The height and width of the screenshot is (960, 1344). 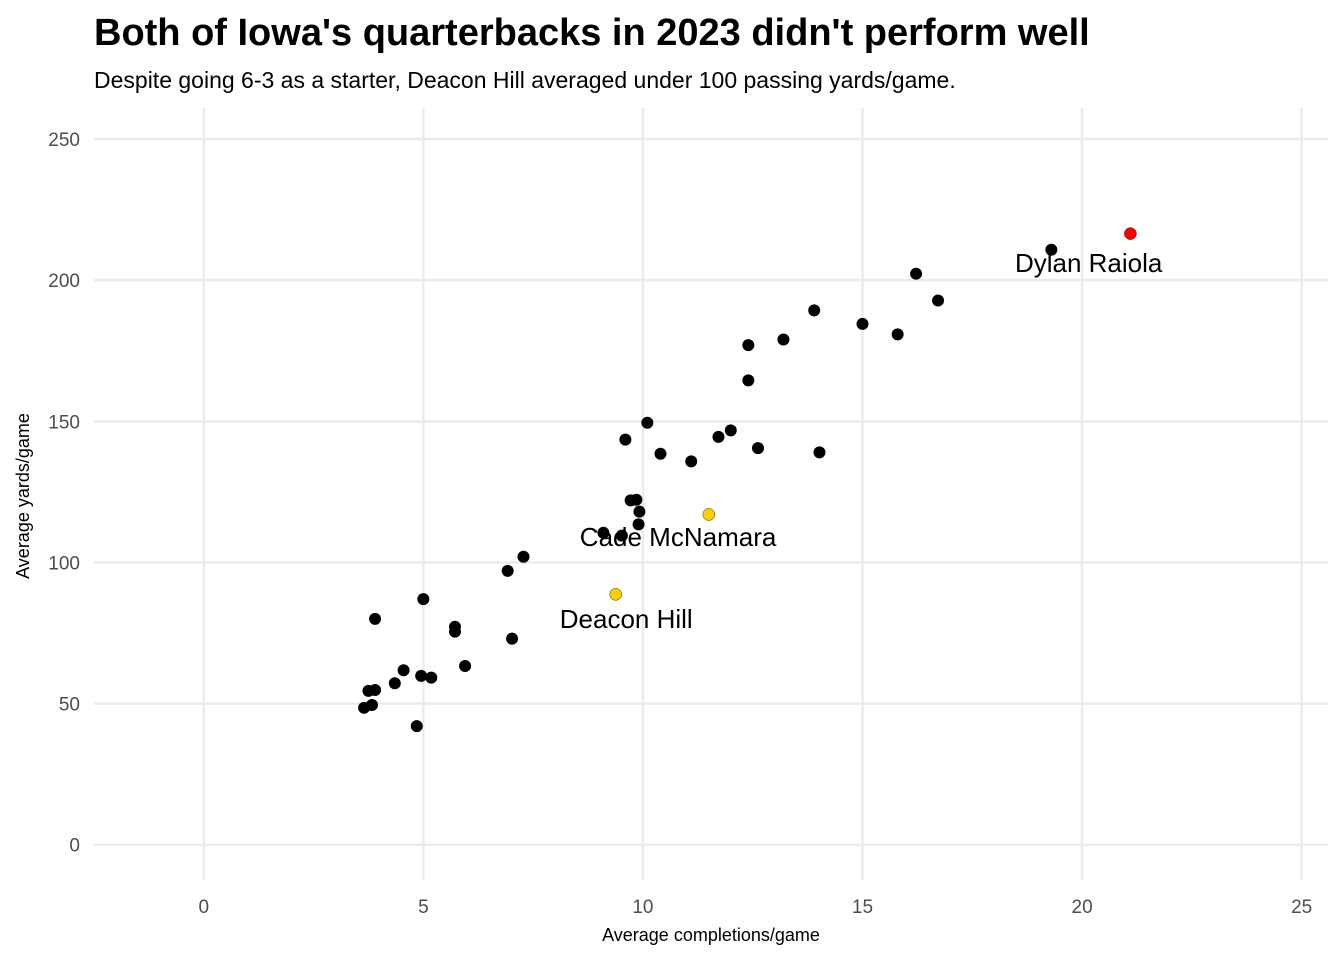 What do you see at coordinates (1301, 907) in the screenshot?
I see `x-tick-label: 25` at bounding box center [1301, 907].